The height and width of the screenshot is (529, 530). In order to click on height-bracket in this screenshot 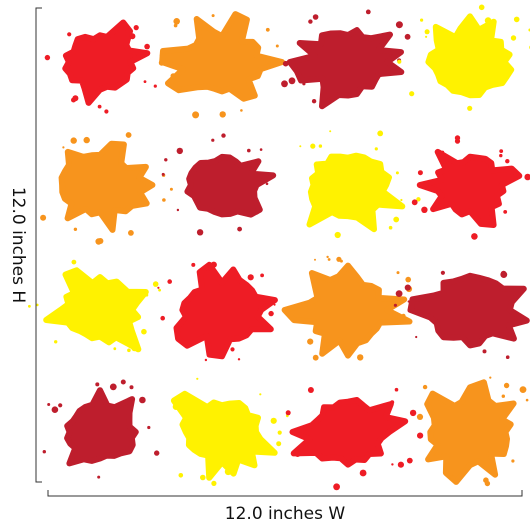, I will do `click(38, 245)`.